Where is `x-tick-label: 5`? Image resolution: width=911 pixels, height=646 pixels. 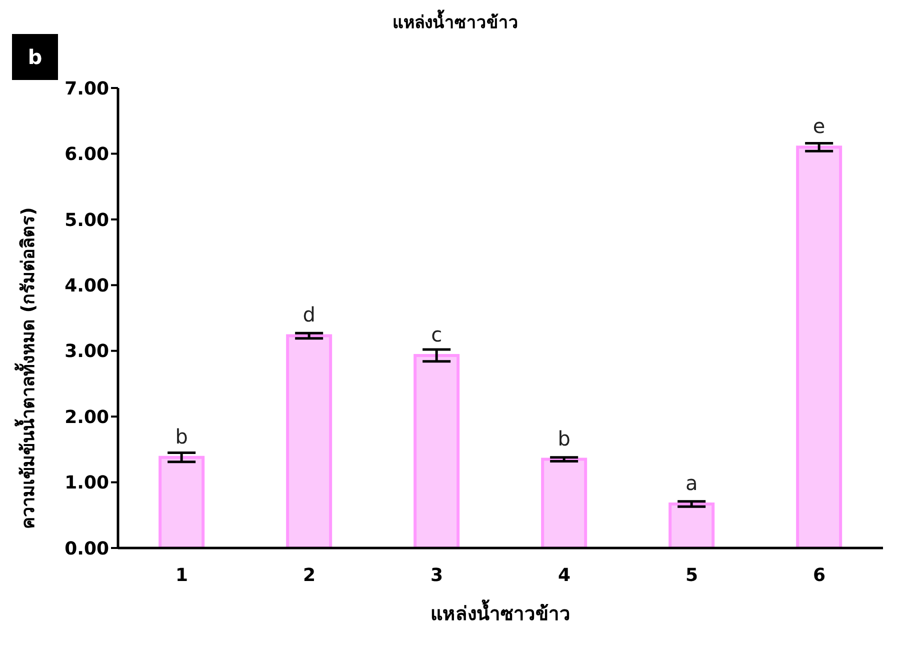
x-tick-label: 5 is located at coordinates (691, 575).